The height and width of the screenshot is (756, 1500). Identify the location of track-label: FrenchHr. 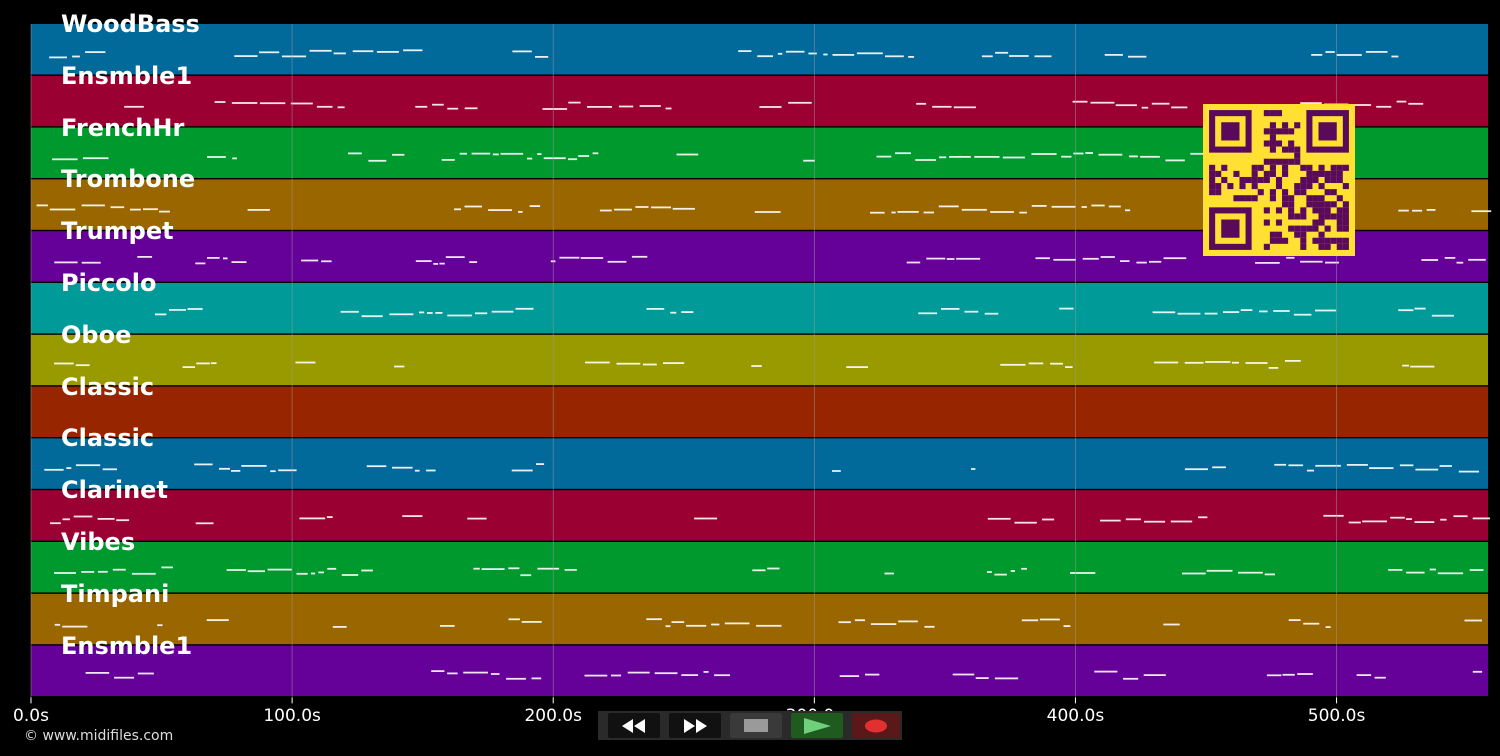
(123, 127).